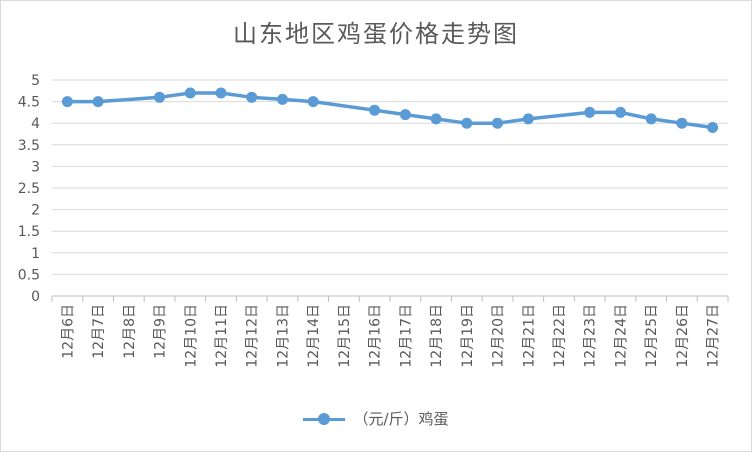 Image resolution: width=752 pixels, height=452 pixels. Describe the element at coordinates (68, 331) in the screenshot. I see `x-tick-label: 12月6日` at that location.